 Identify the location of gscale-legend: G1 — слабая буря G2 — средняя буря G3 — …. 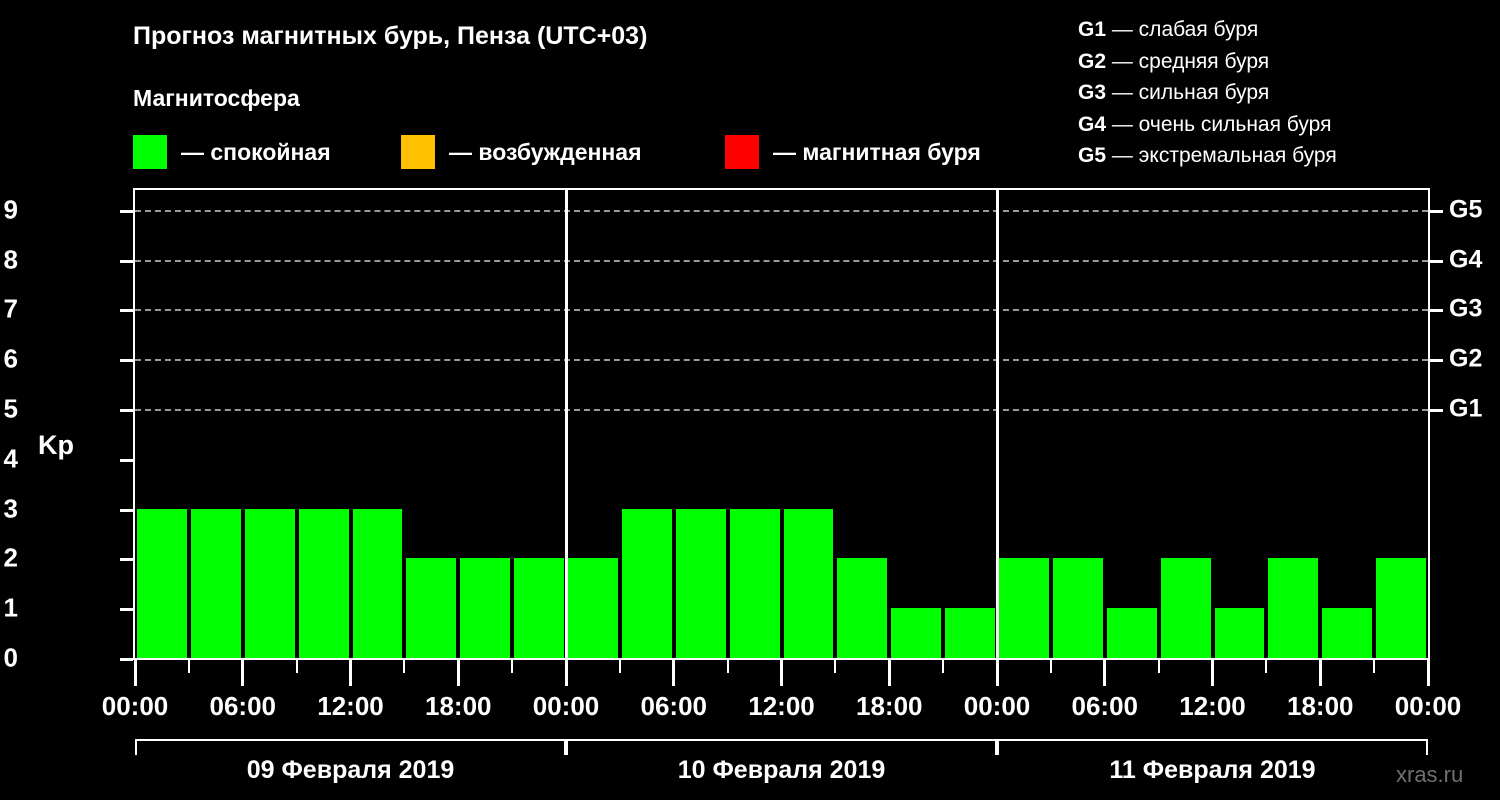
(1207, 93).